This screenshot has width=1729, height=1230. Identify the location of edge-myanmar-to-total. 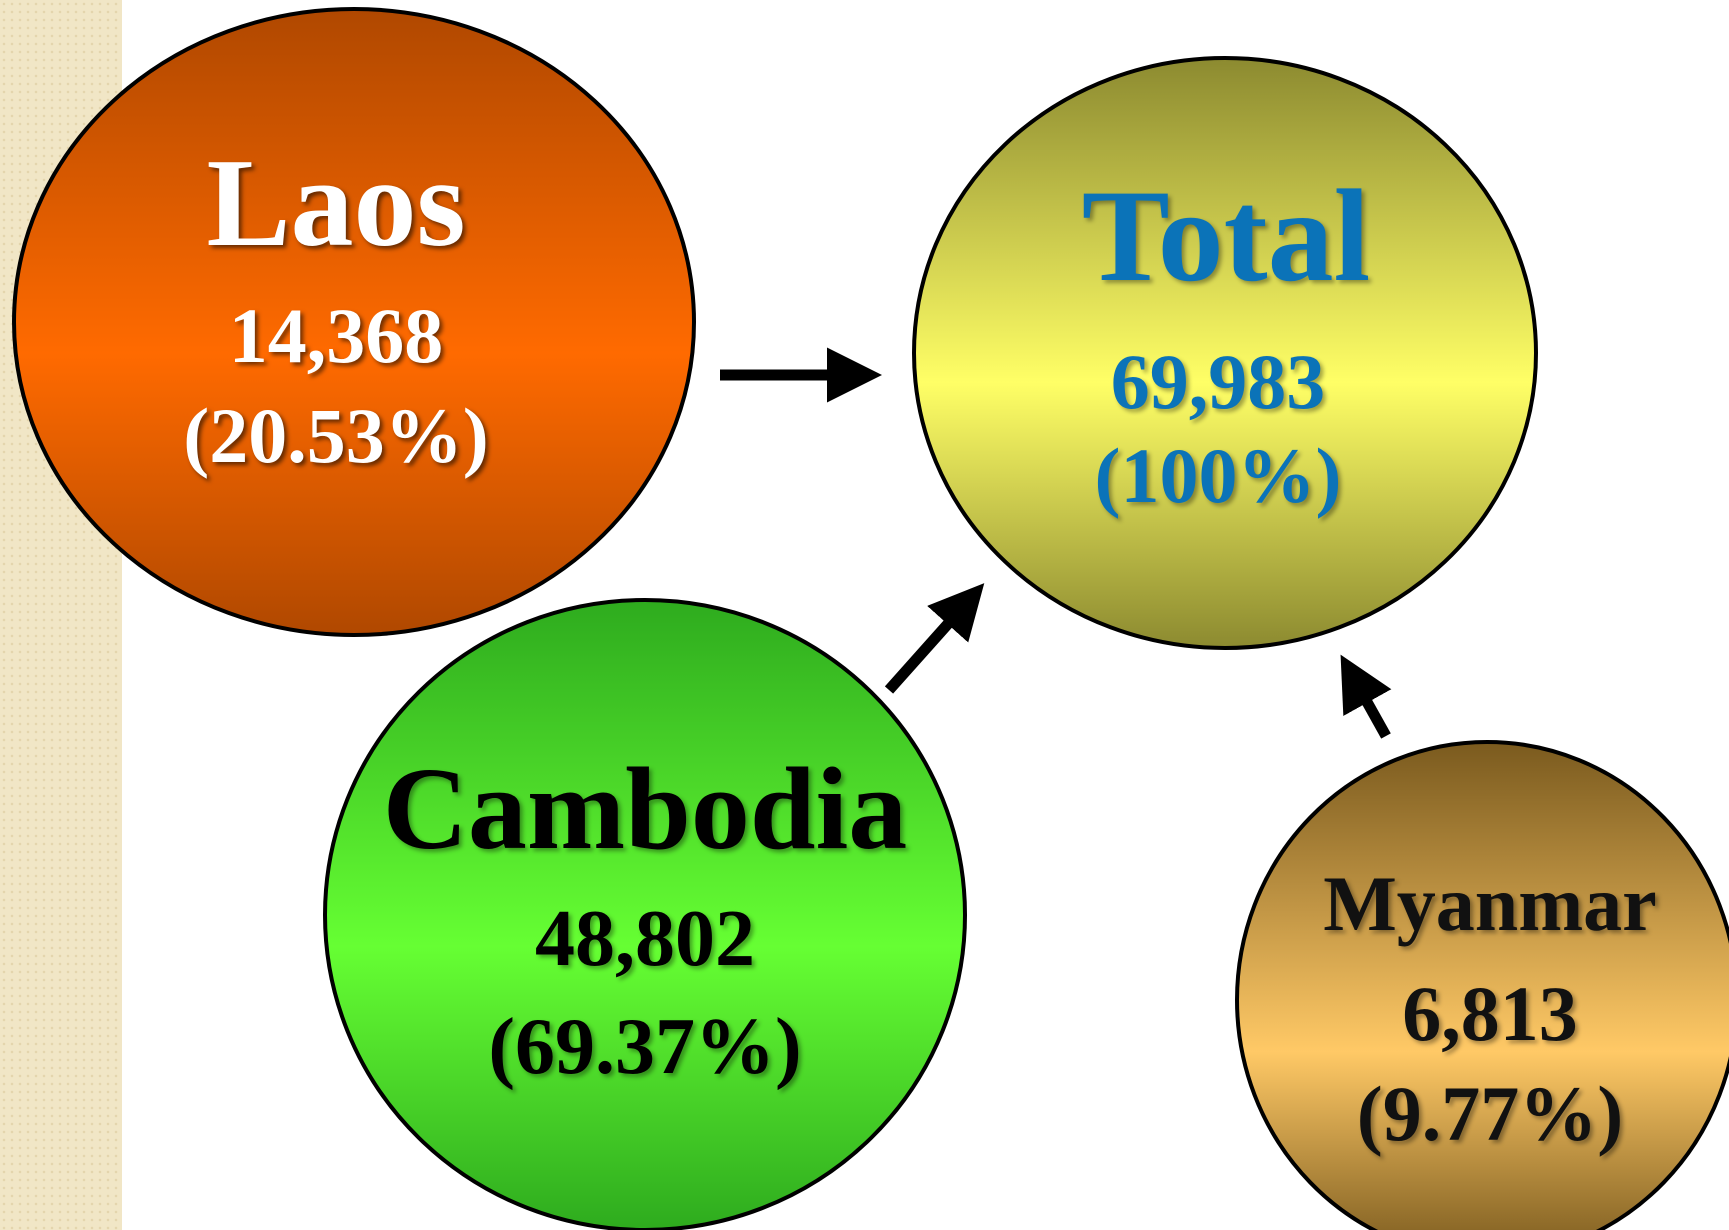
(1366, 696).